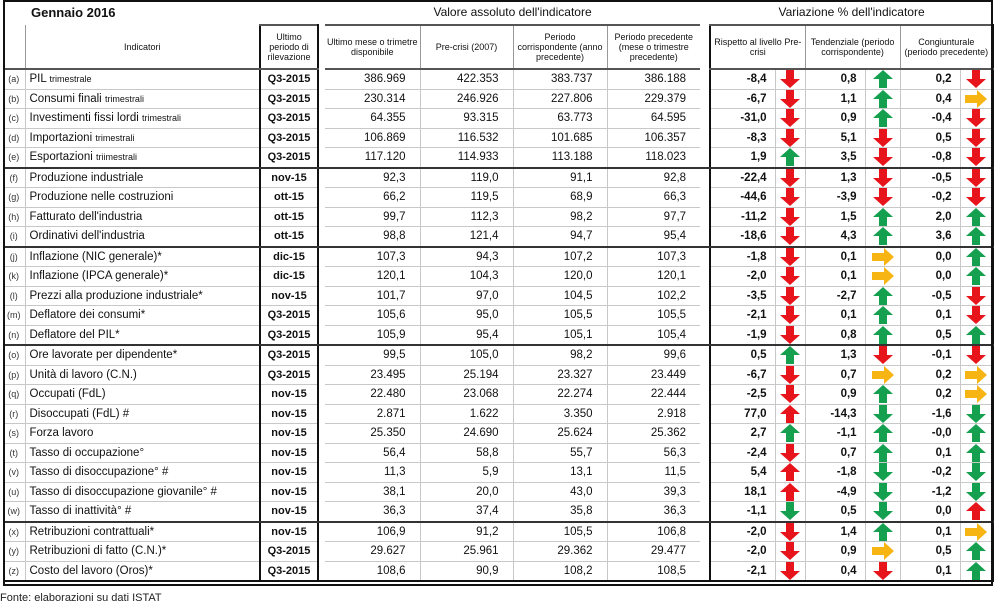  I want to click on var-precrisis-cell: -2,4, so click(742, 453).